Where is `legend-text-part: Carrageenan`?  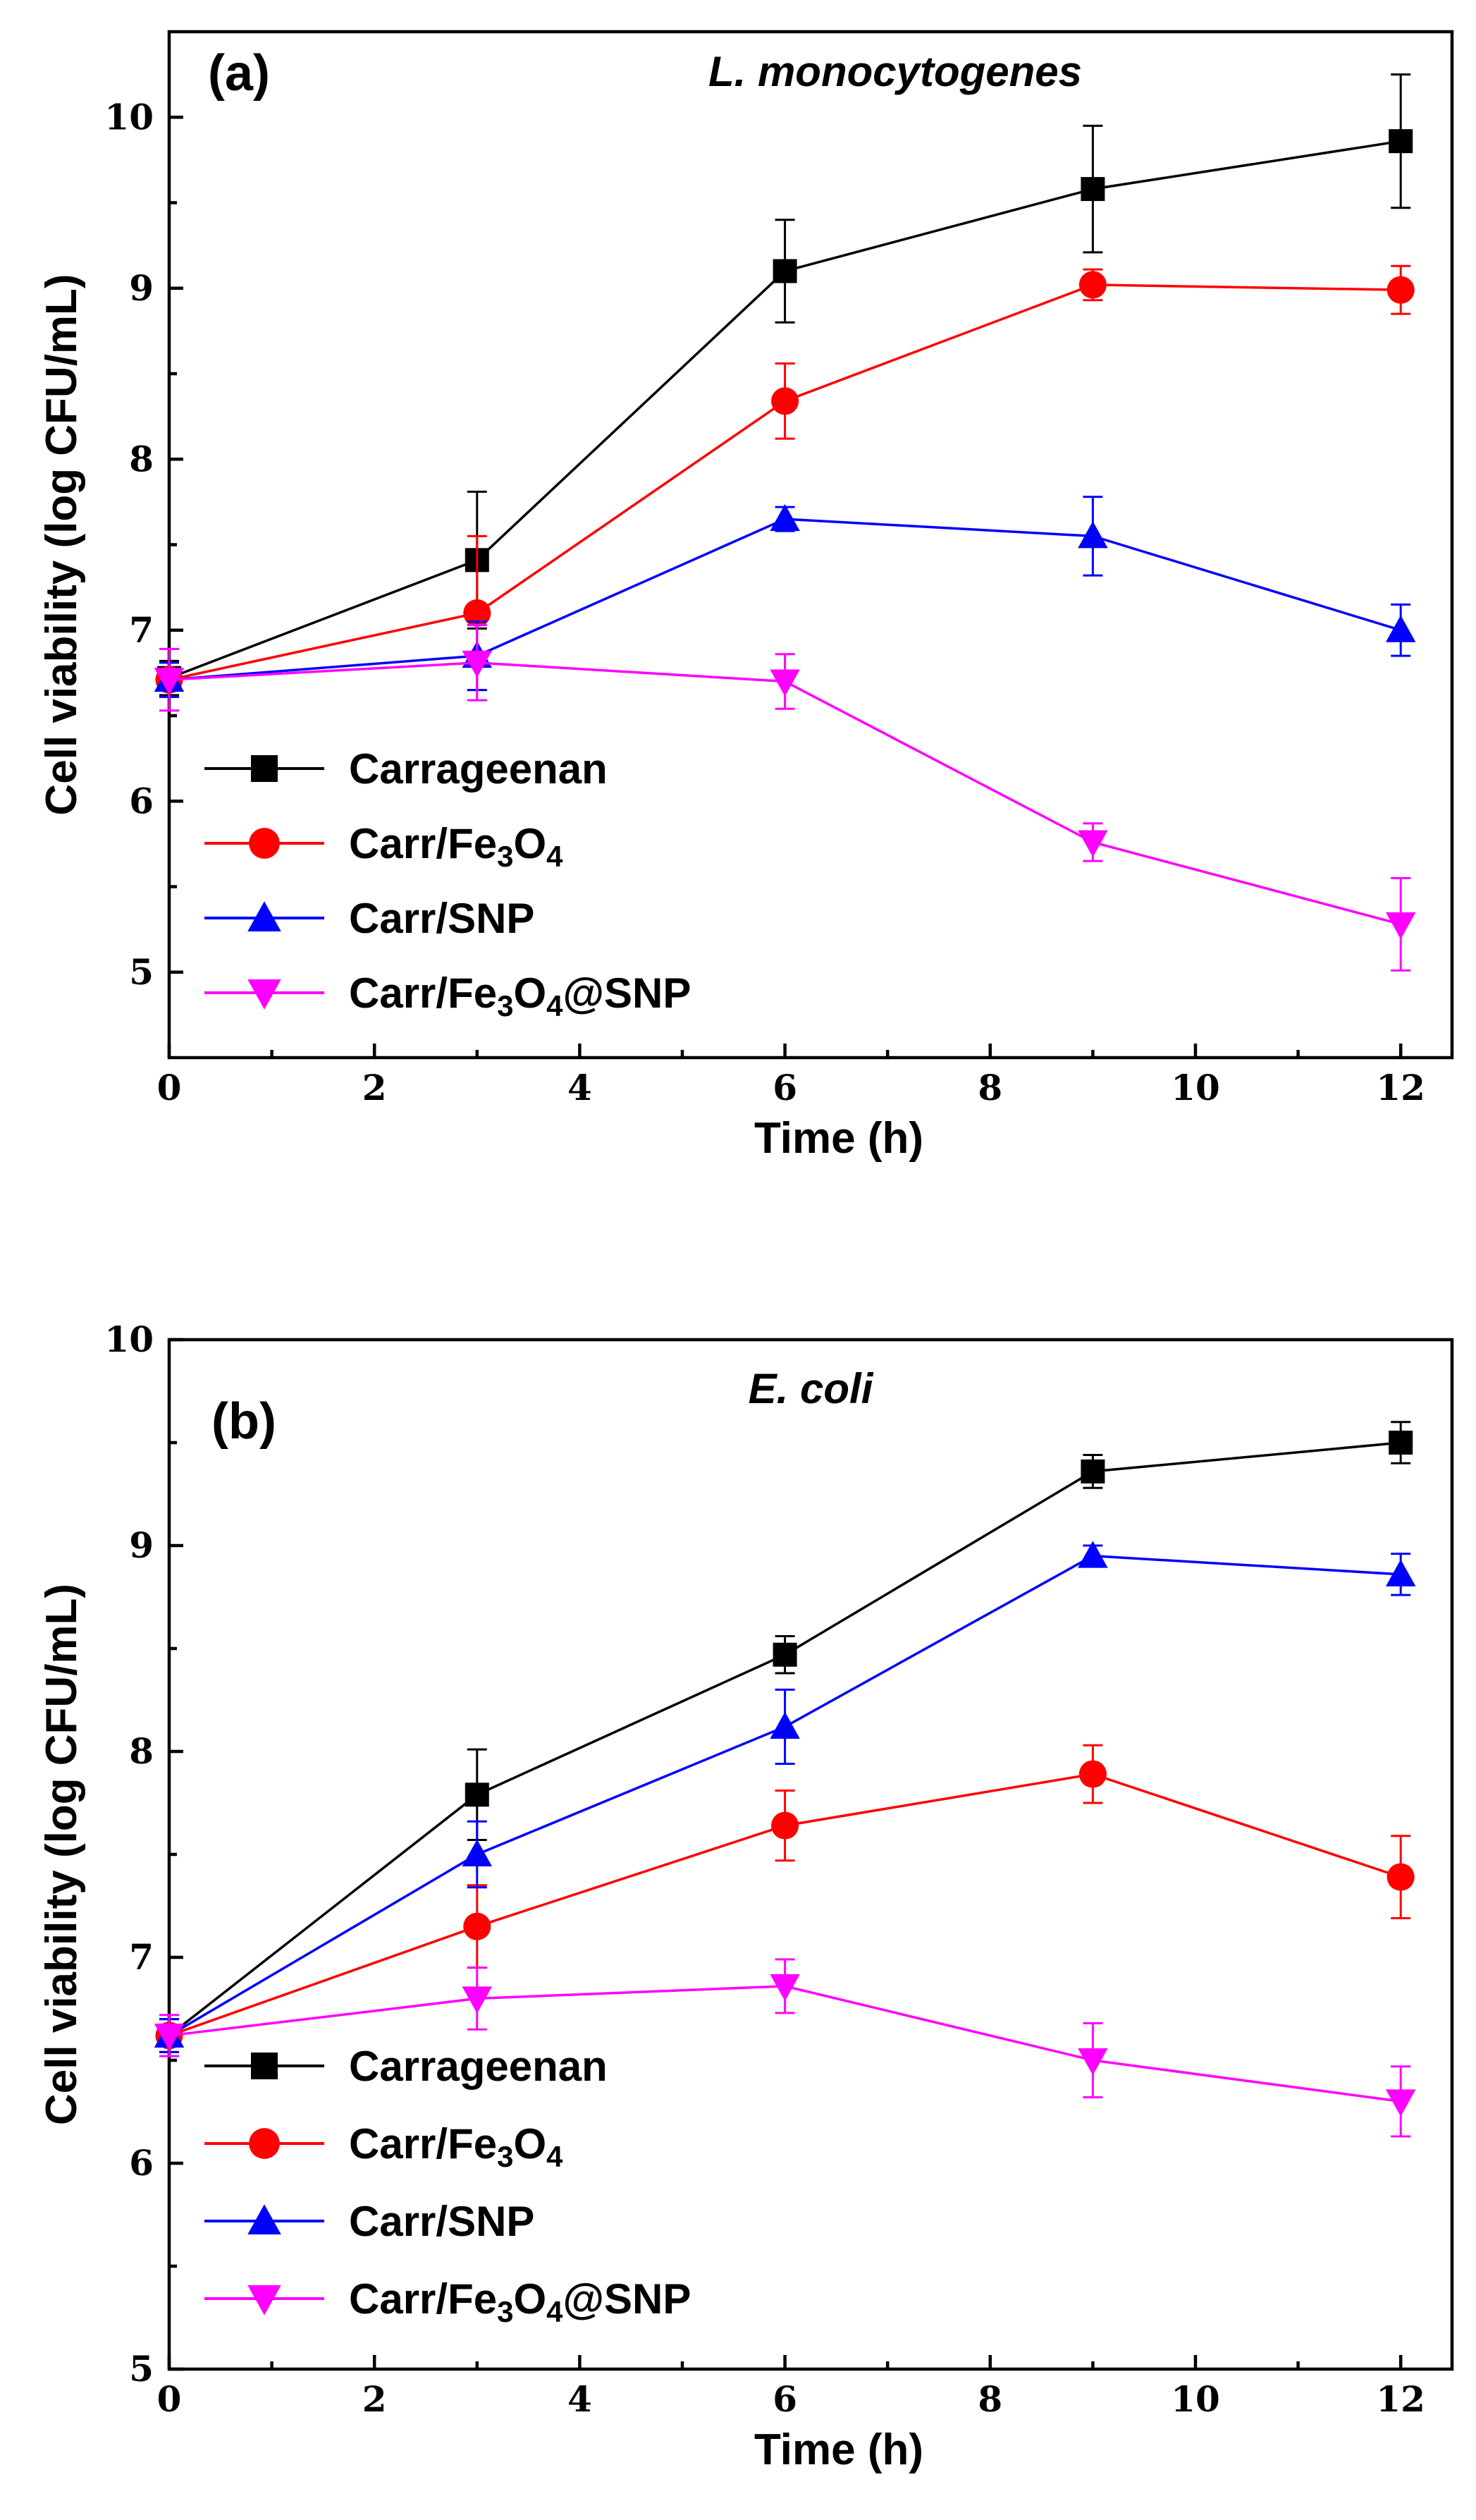 legend-text-part: Carrageenan is located at coordinates (479, 769).